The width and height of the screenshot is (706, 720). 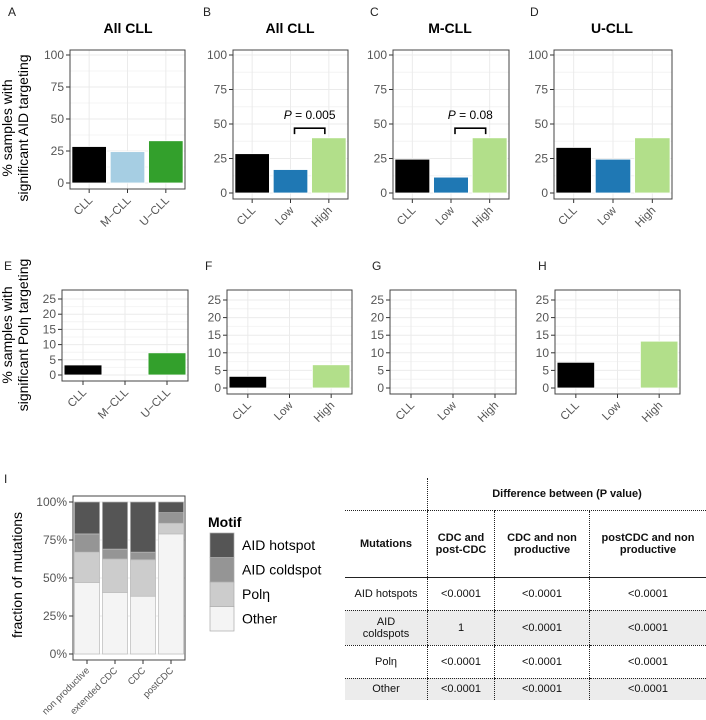 I want to click on y-tick-label: 0%, so click(x=59, y=654).